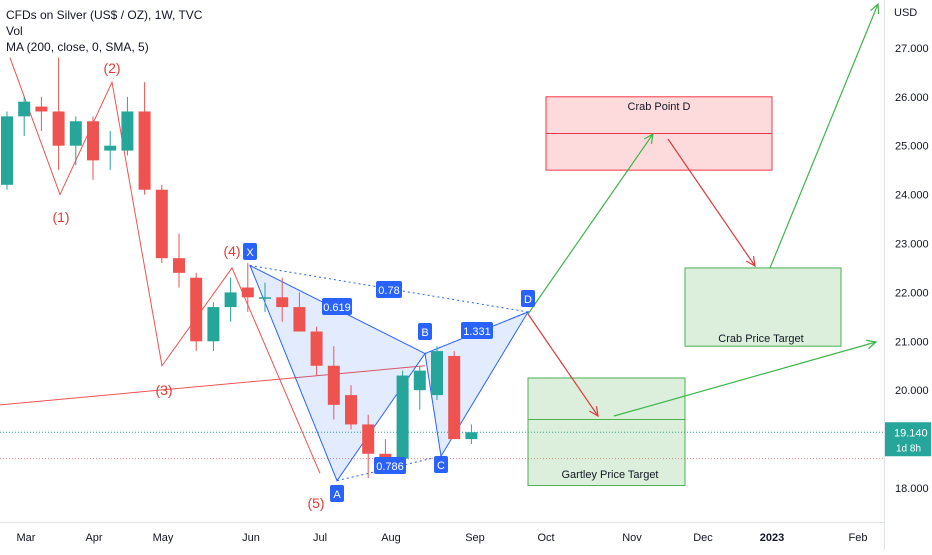  I want to click on time-tick-label: Jun, so click(251, 538).